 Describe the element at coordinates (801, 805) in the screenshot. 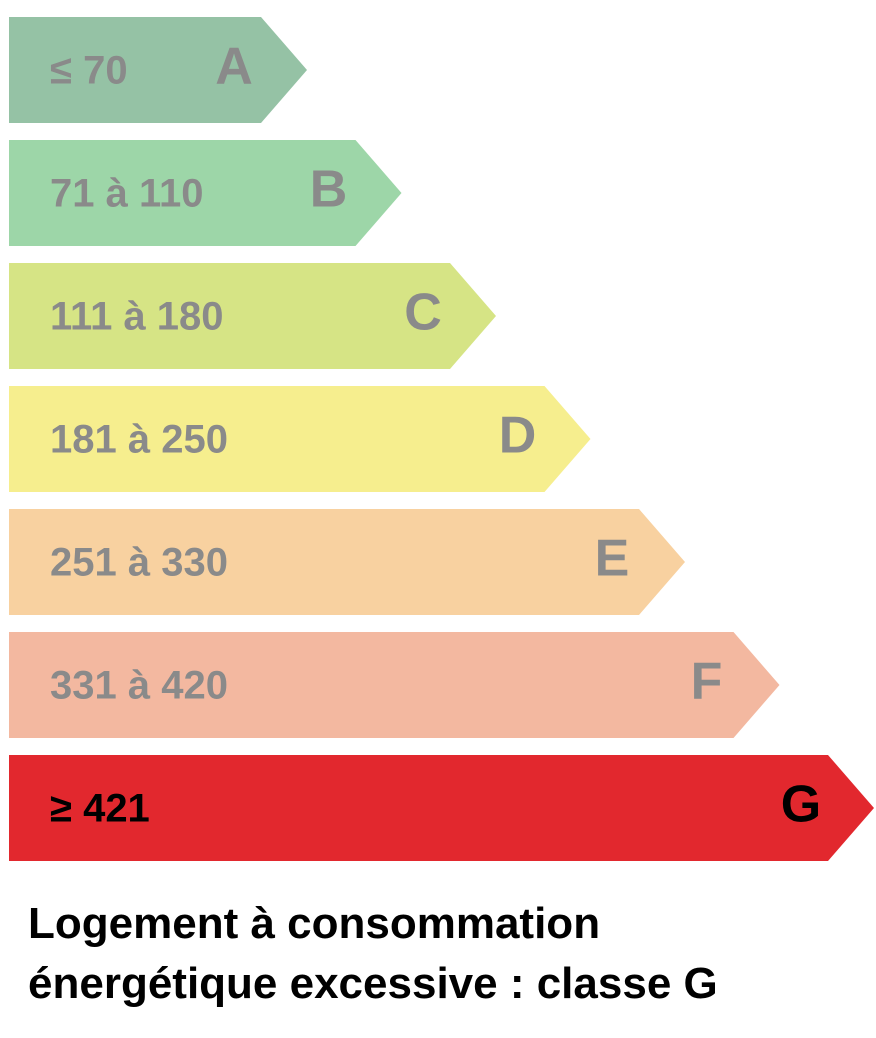

I see `band-letter: G` at that location.